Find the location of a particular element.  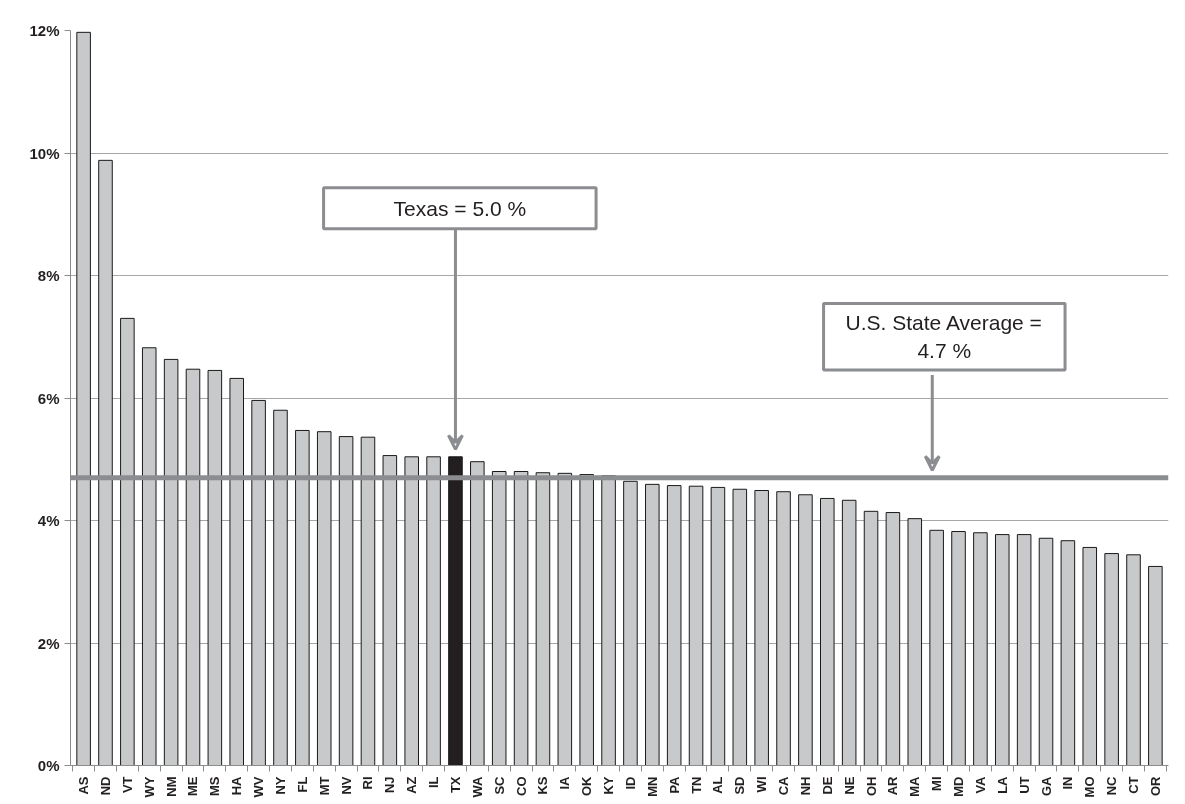

annotation: U.S. State Average = 4.7 % is located at coordinates (943, 337).